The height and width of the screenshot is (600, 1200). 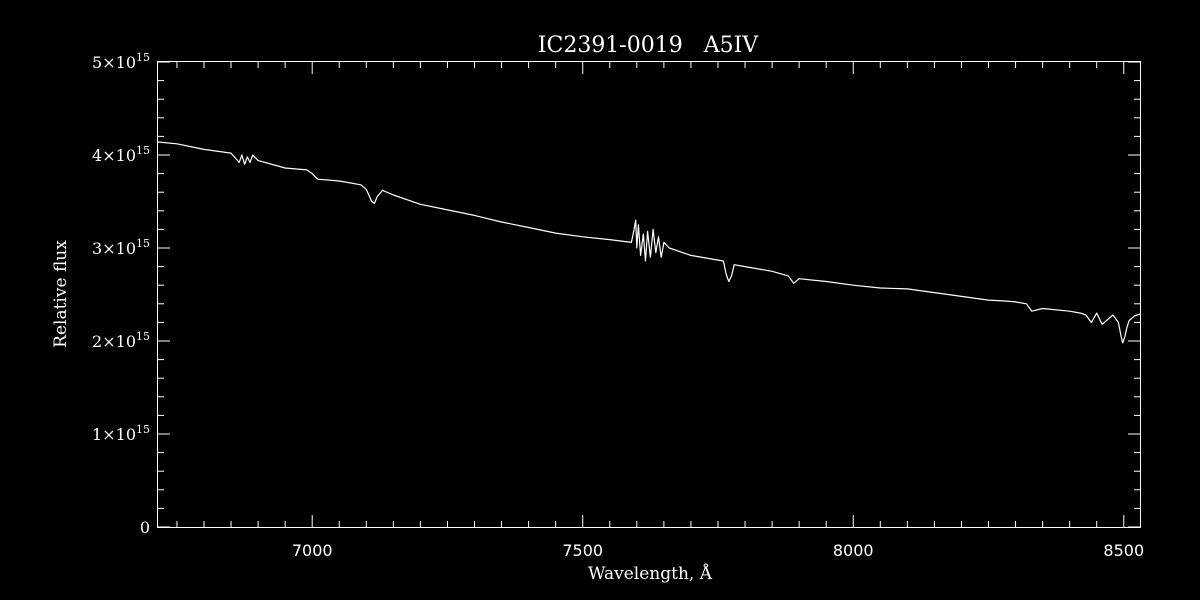 What do you see at coordinates (61, 294) in the screenshot?
I see `y-axis-label: Relative flux` at bounding box center [61, 294].